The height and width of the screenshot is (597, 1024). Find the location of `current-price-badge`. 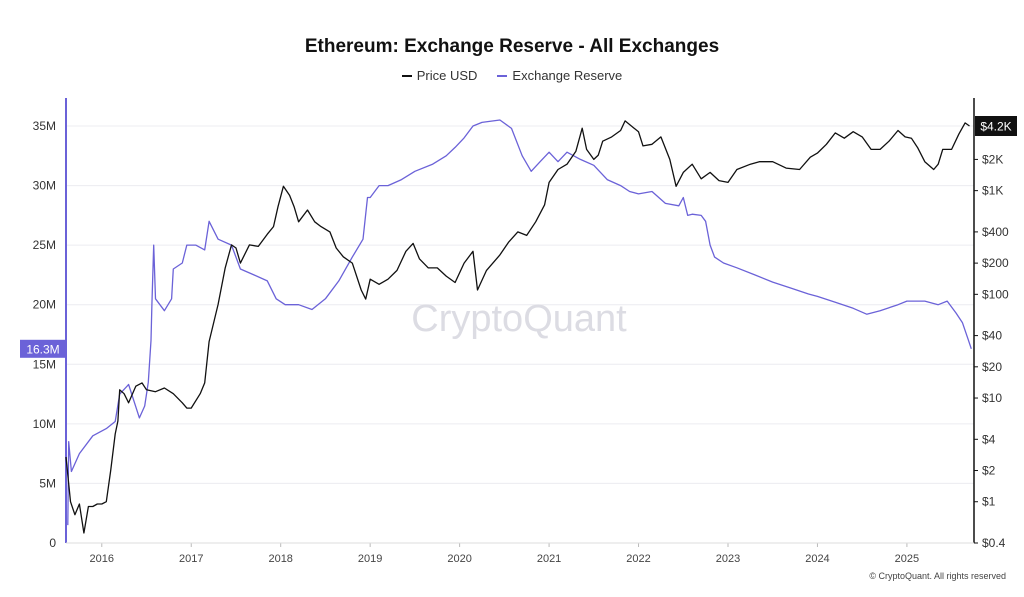

current-price-badge is located at coordinates (996, 126).